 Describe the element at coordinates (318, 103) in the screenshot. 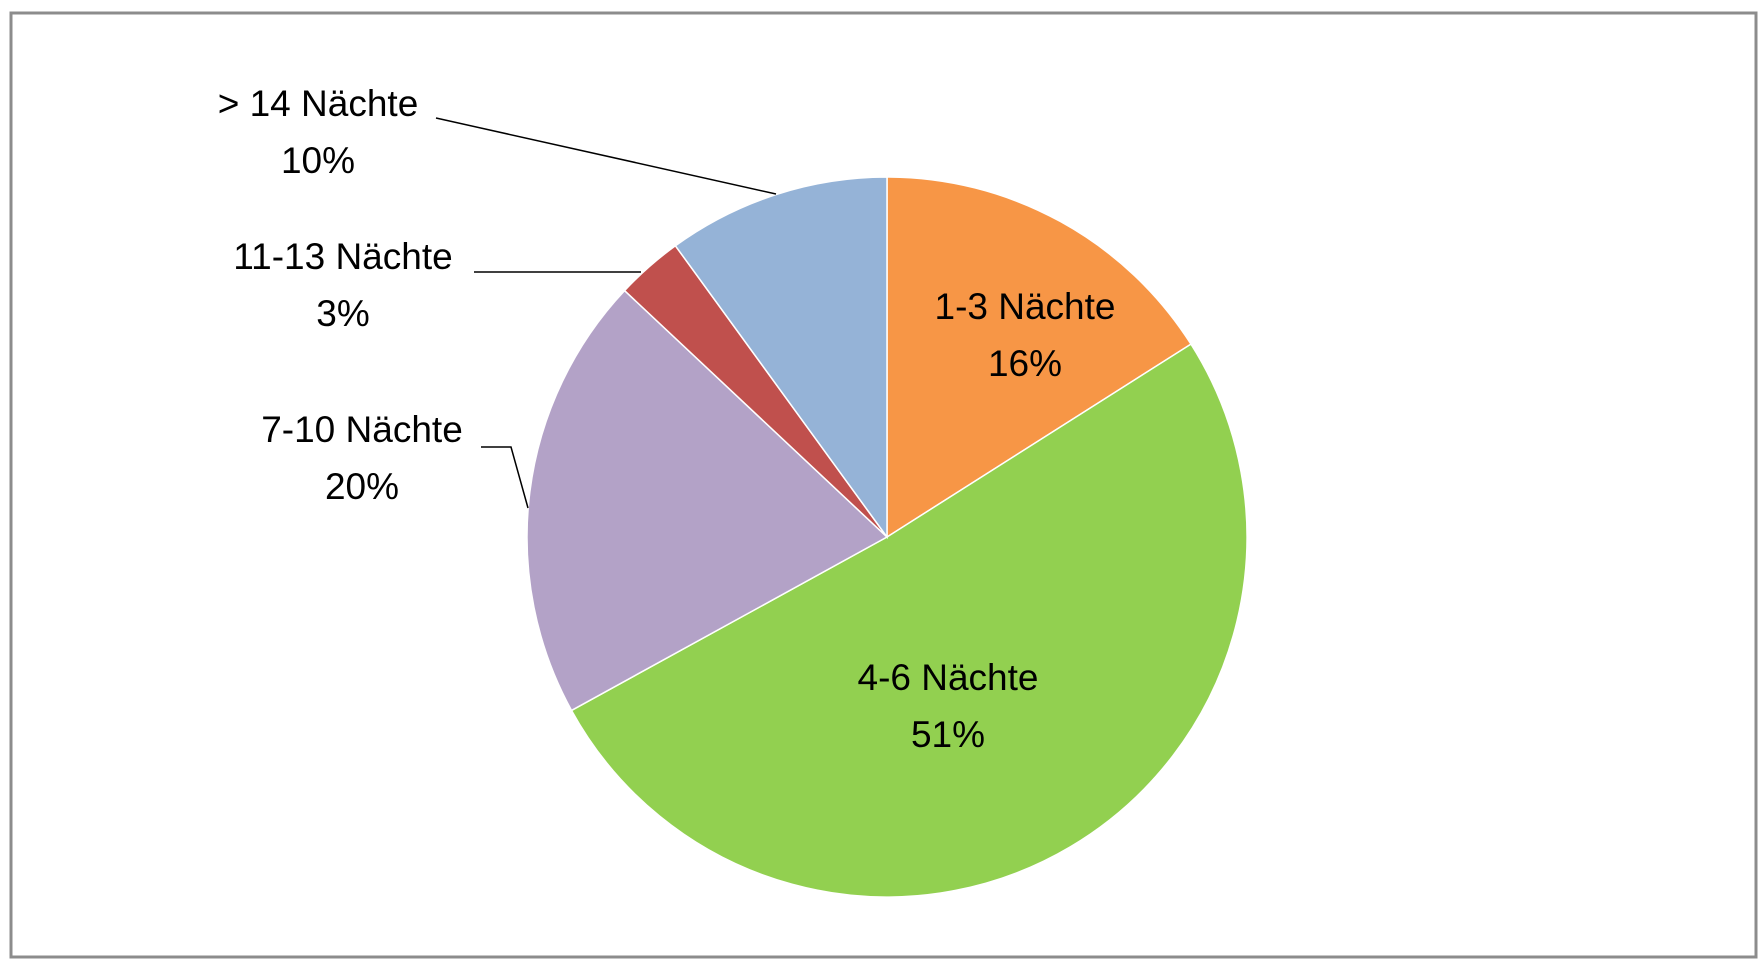

I see `slice-label: > 14 Nächte` at that location.